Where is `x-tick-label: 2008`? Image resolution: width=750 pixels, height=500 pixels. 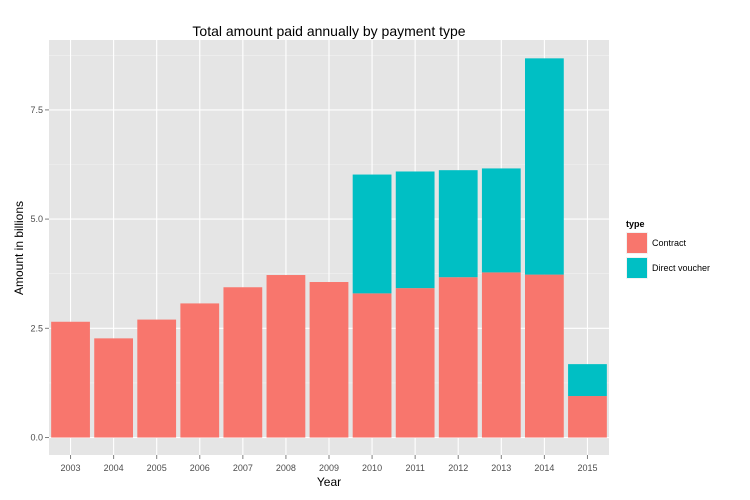 x-tick-label: 2008 is located at coordinates (286, 468).